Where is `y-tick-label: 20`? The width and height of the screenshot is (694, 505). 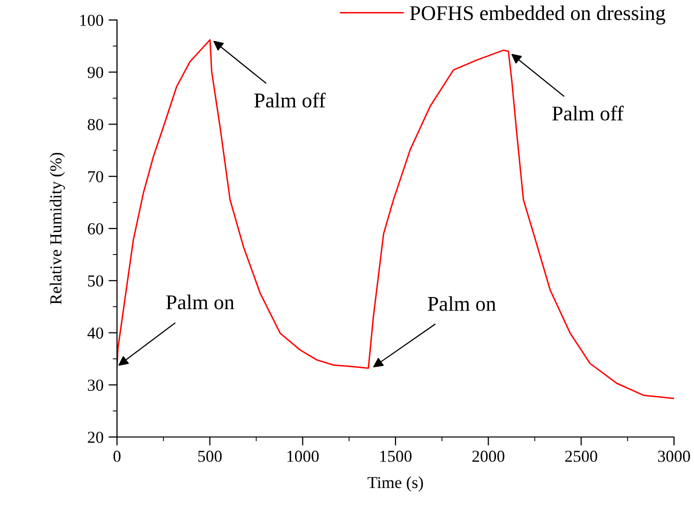 y-tick-label: 20 is located at coordinates (96, 437).